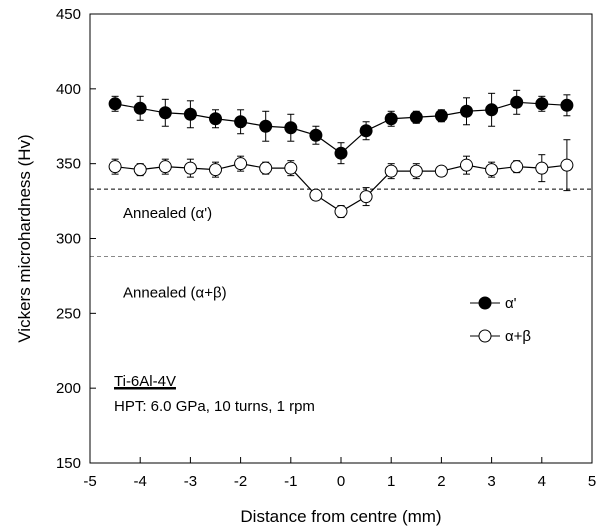  Describe the element at coordinates (140, 481) in the screenshot. I see `x-tick-label: -4` at that location.